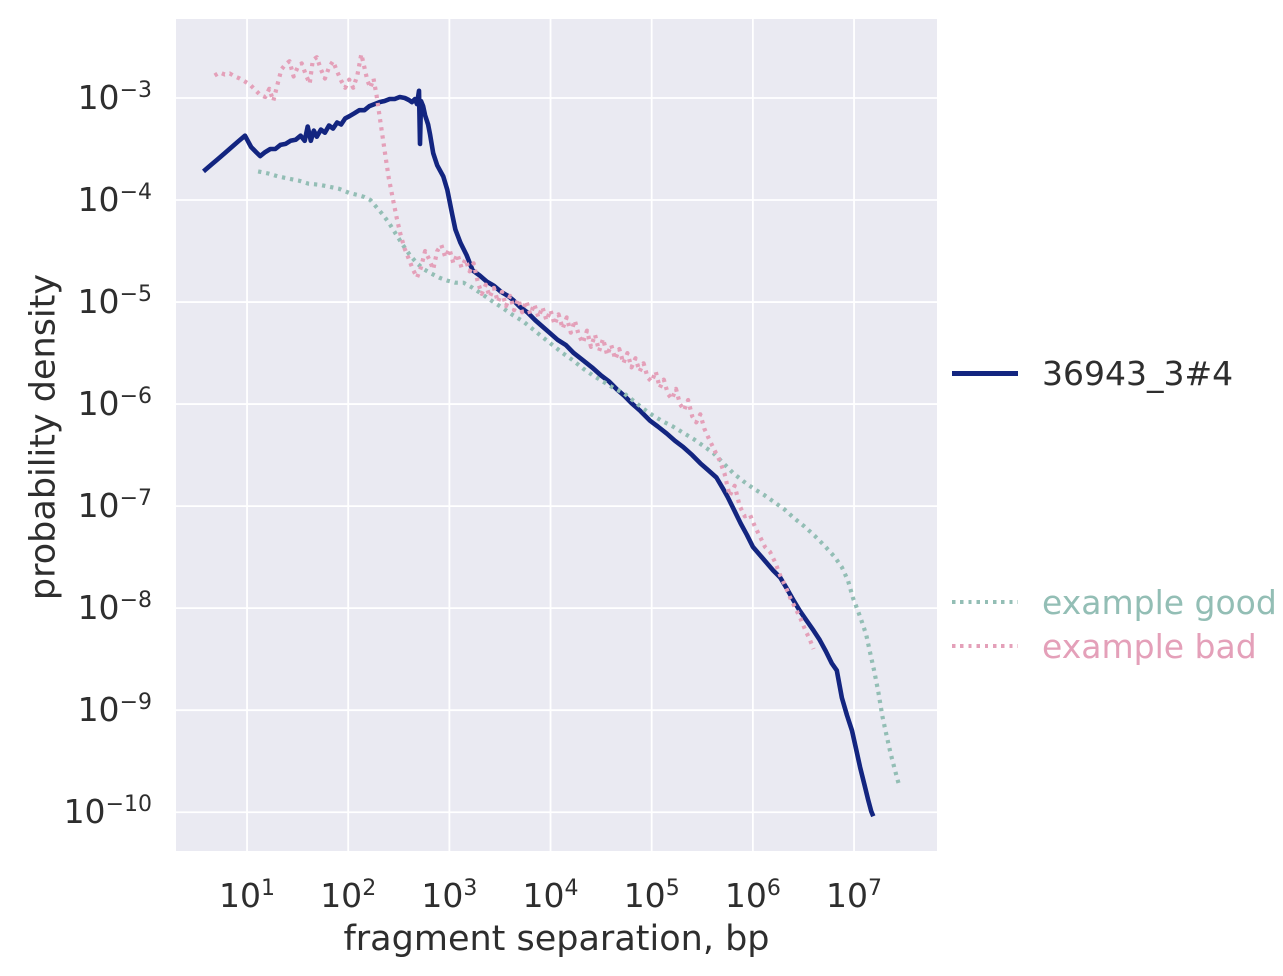  Describe the element at coordinates (449, 895) in the screenshot. I see `x-tick-label-10e3: 103` at that location.